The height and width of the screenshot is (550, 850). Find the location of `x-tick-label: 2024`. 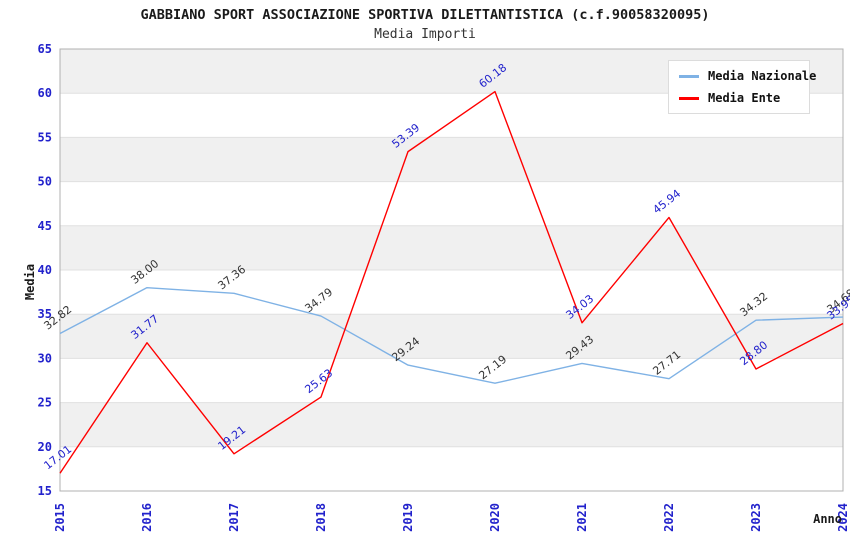

x-tick-label: 2024 is located at coordinates (843, 517).